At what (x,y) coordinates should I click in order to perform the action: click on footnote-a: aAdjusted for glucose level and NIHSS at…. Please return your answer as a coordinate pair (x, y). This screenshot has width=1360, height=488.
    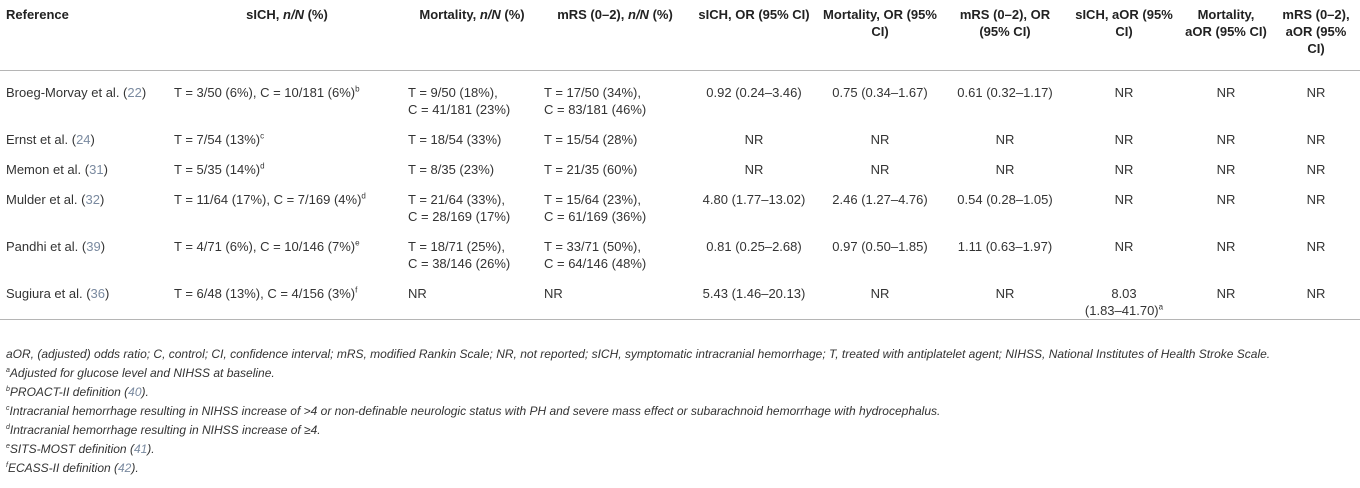
    Looking at the image, I should click on (140, 373).